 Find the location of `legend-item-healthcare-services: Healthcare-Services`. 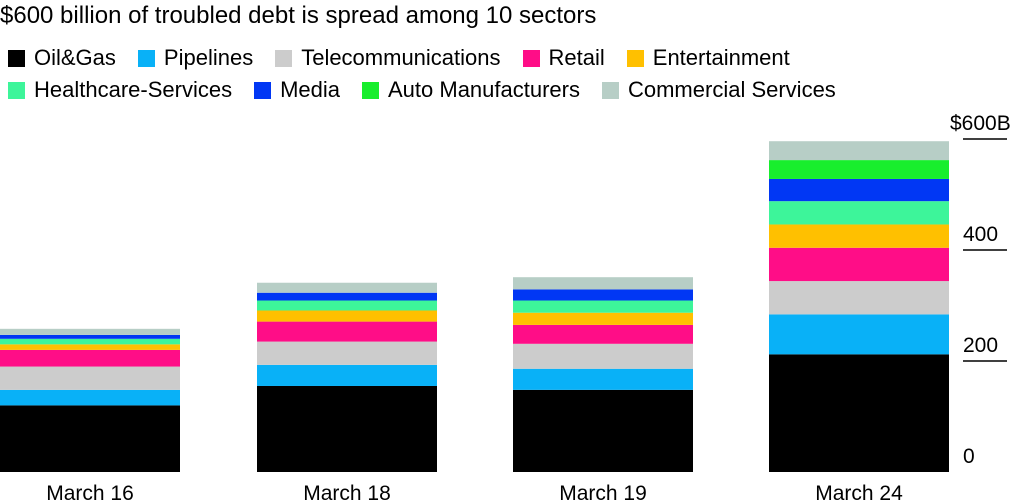

legend-item-healthcare-services: Healthcare-Services is located at coordinates (120, 90).